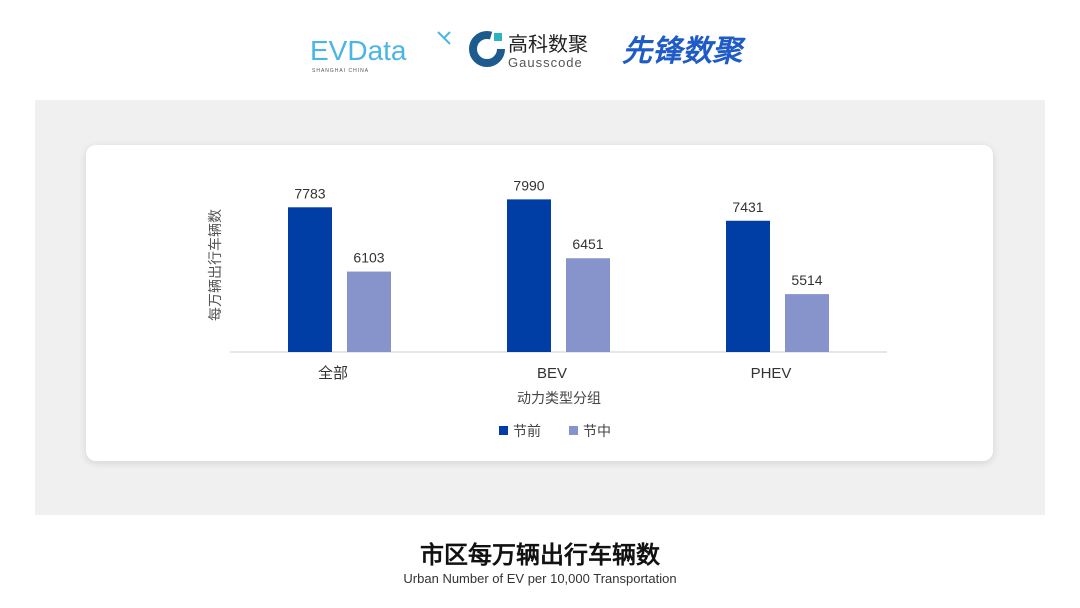 This screenshot has height=608, width=1080. I want to click on page-title: 市区每万辆出行车辆数, so click(540, 555).